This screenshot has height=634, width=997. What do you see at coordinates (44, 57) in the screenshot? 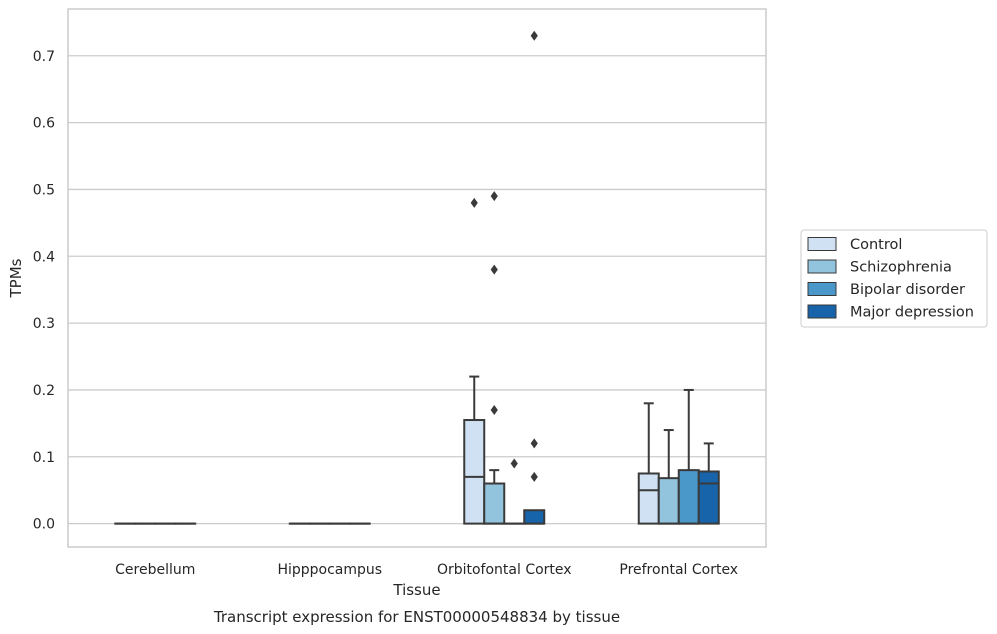
I see `y-tick-label: 0.7` at bounding box center [44, 57].